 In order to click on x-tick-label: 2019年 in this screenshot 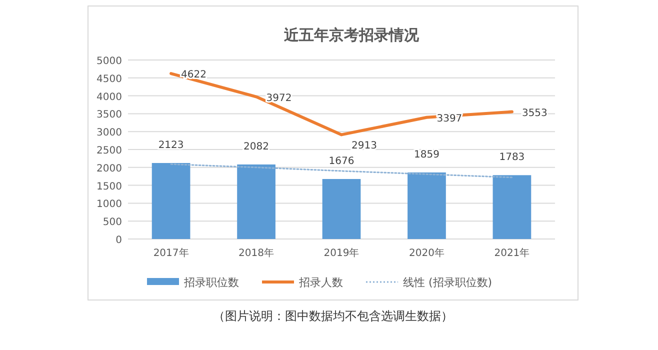, I will do `click(342, 253)`.